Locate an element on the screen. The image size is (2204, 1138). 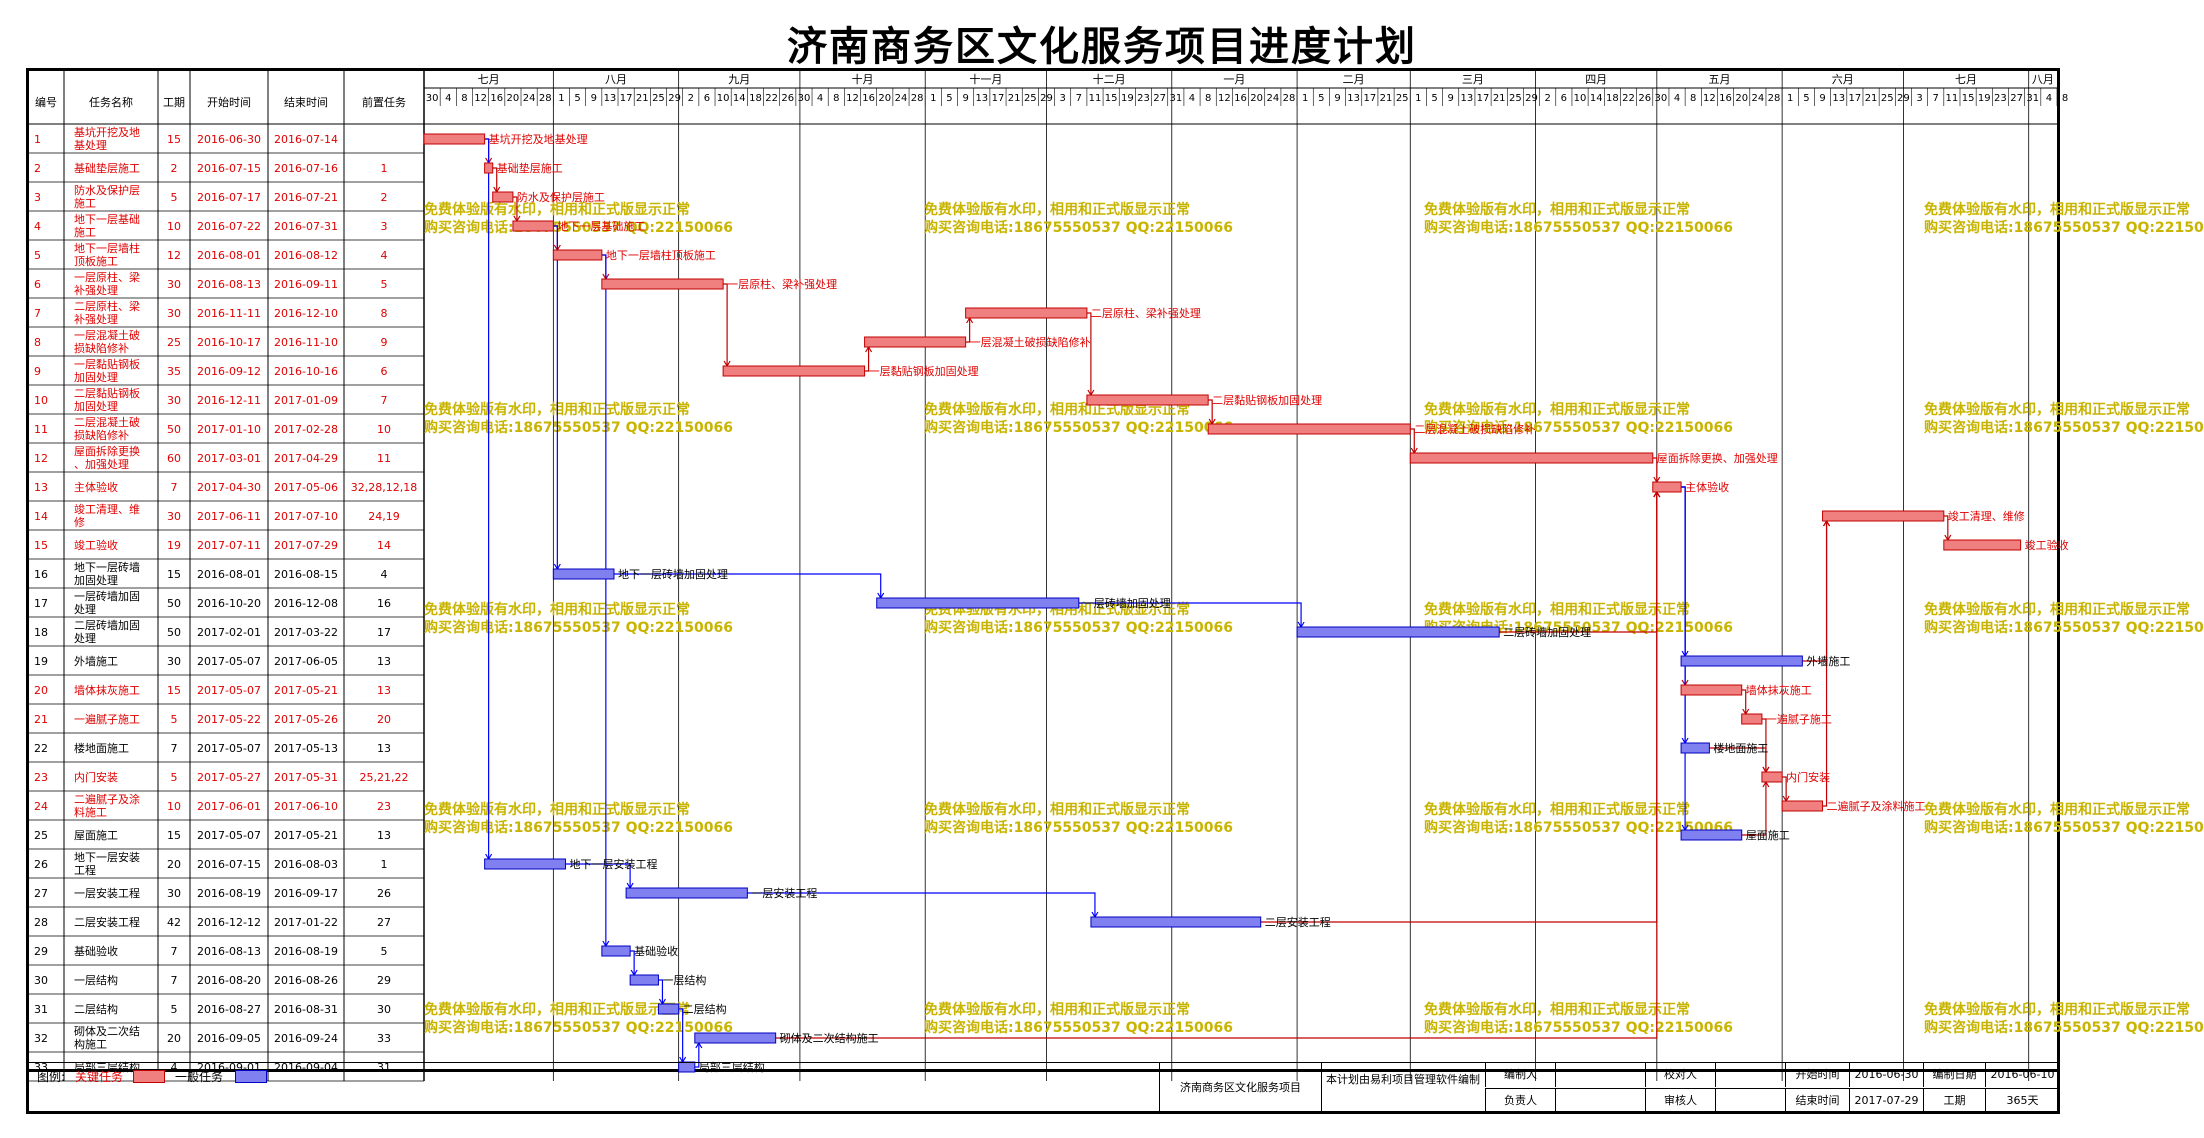
task-bar-label: 外墙施工 is located at coordinates (1828, 661).